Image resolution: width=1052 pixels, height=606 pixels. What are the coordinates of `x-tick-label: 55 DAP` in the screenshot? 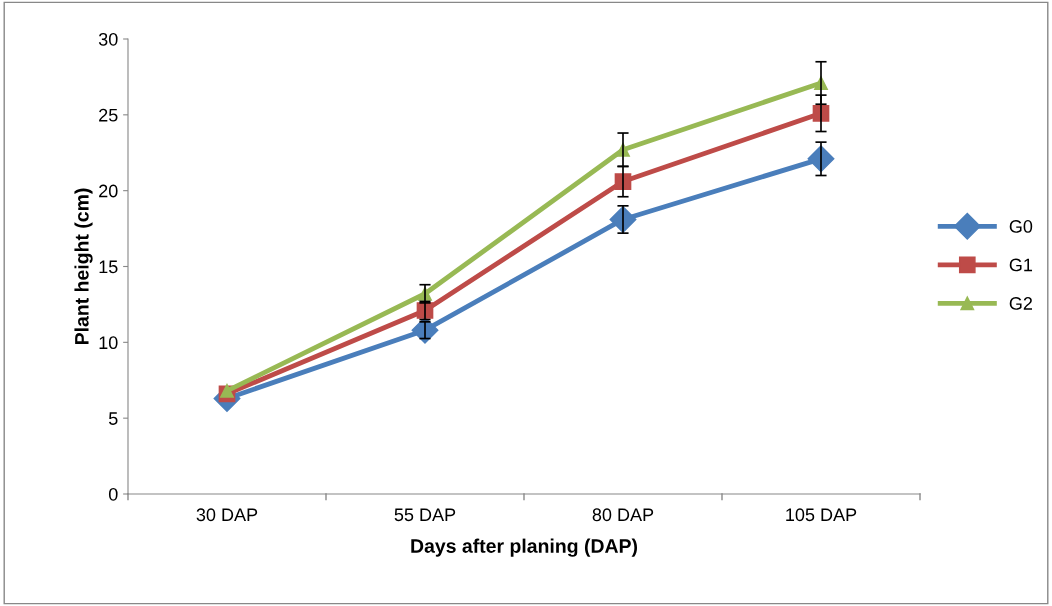 It's located at (425, 515).